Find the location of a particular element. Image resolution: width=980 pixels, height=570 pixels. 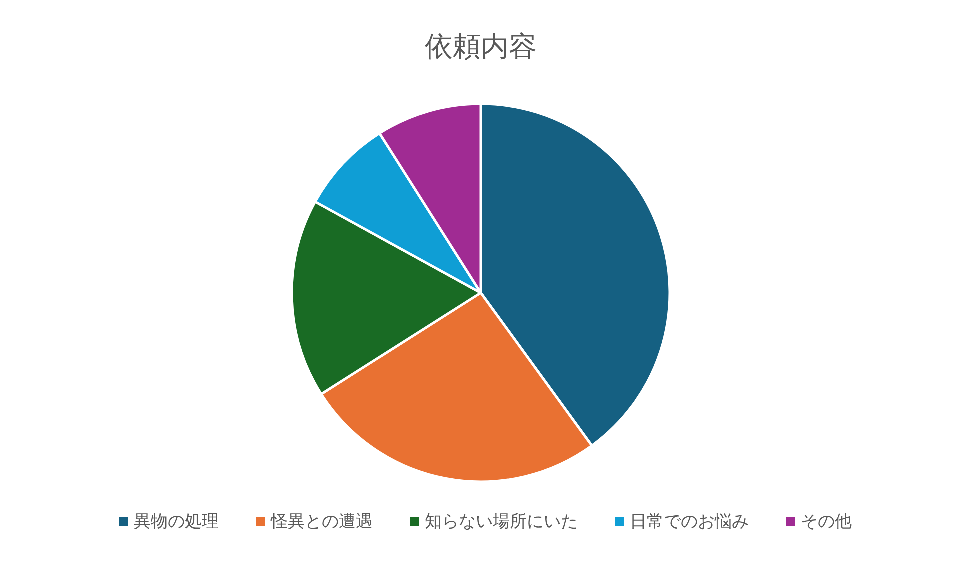

legend-label: 怪異との遭遇 is located at coordinates (321, 521).